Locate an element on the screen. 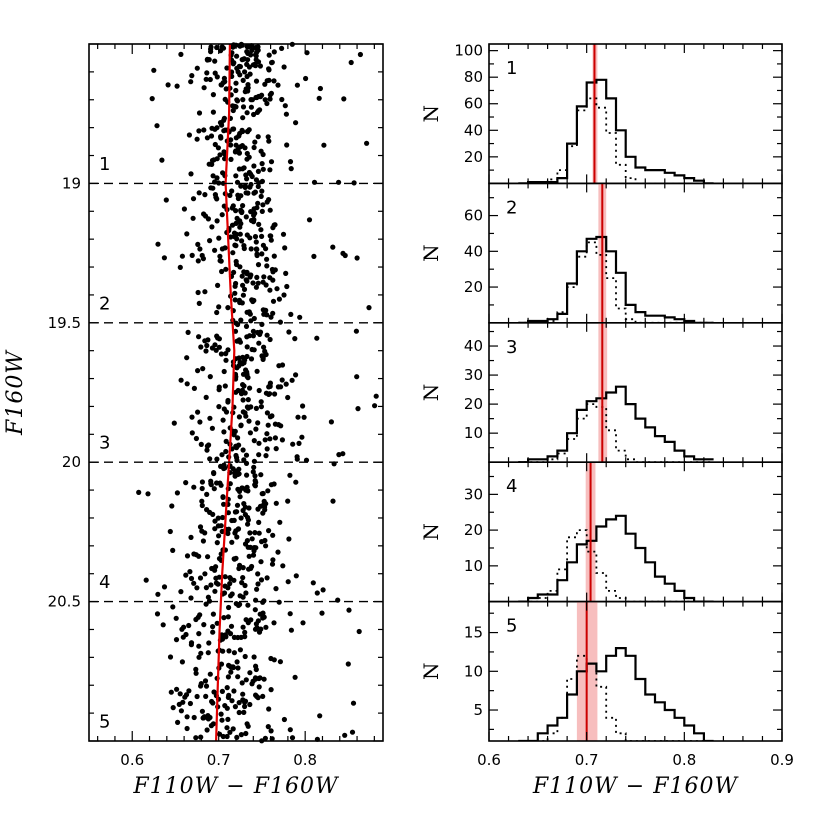  cmd-y-tick-label: 19.5 is located at coordinates (64, 323).